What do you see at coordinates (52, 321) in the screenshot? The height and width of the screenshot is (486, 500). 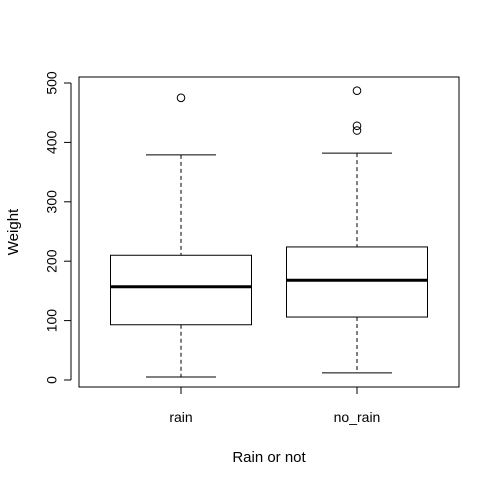 I see `y-tick-label: 100` at bounding box center [52, 321].